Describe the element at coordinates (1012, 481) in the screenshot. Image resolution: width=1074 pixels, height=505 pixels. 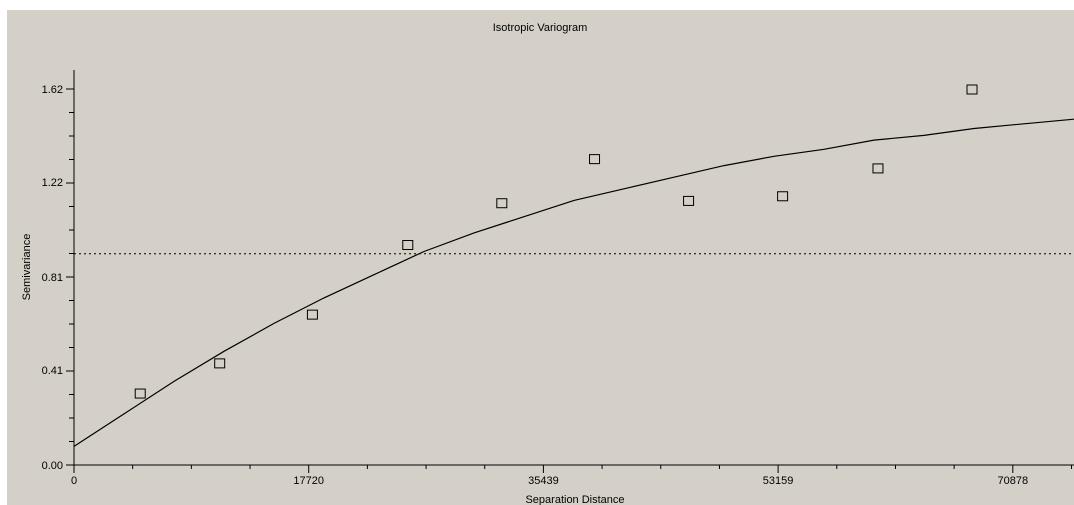
I see `x-tick-label: 70878` at that location.